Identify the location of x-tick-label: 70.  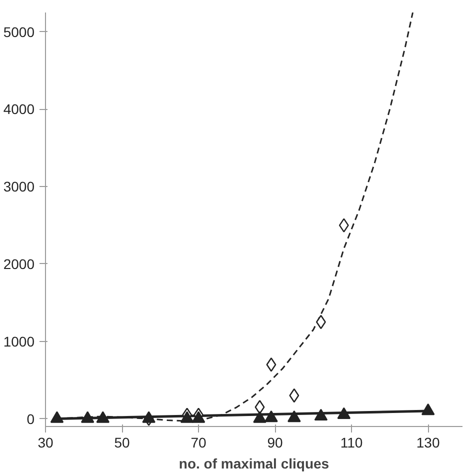
(198, 442).